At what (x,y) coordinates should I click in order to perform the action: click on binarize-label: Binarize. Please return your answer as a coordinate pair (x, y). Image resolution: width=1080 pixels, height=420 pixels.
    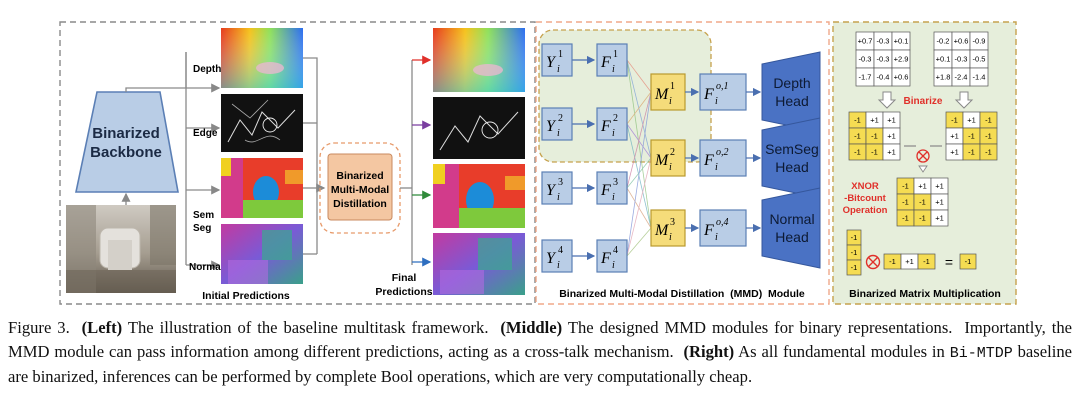
    Looking at the image, I should click on (923, 101).